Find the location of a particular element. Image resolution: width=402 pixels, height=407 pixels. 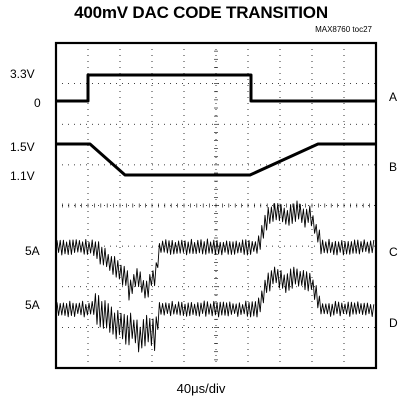

left-label-0: 0 is located at coordinates (37, 103).